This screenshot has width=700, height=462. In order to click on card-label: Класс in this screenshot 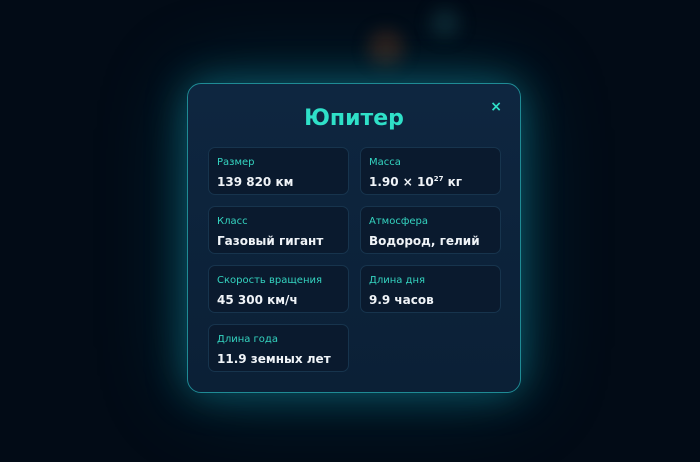, I will do `click(232, 221)`.